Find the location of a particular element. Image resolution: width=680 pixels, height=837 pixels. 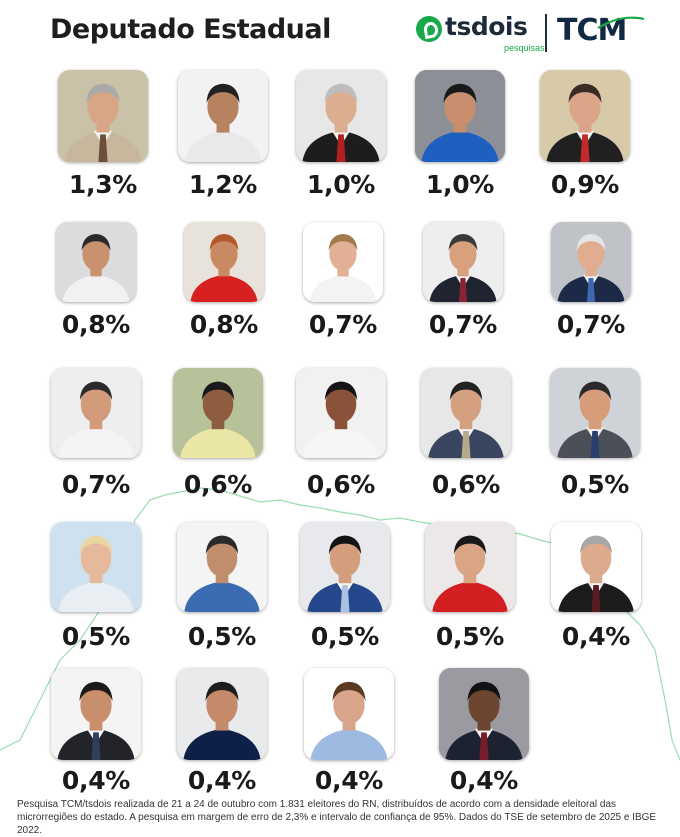

candidate-card: 1,3% is located at coordinates (103, 140).